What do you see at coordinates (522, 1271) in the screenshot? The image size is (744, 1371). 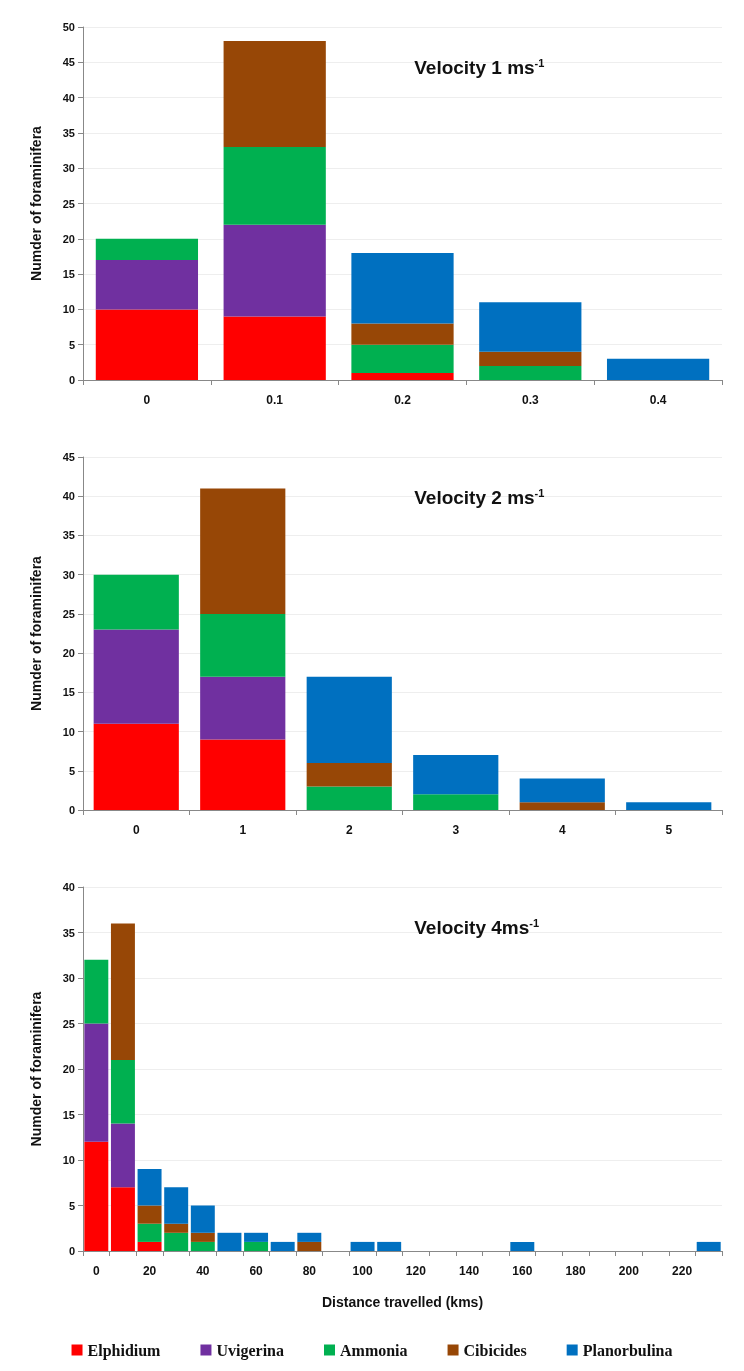 I see `x-tick-label: 160` at bounding box center [522, 1271].